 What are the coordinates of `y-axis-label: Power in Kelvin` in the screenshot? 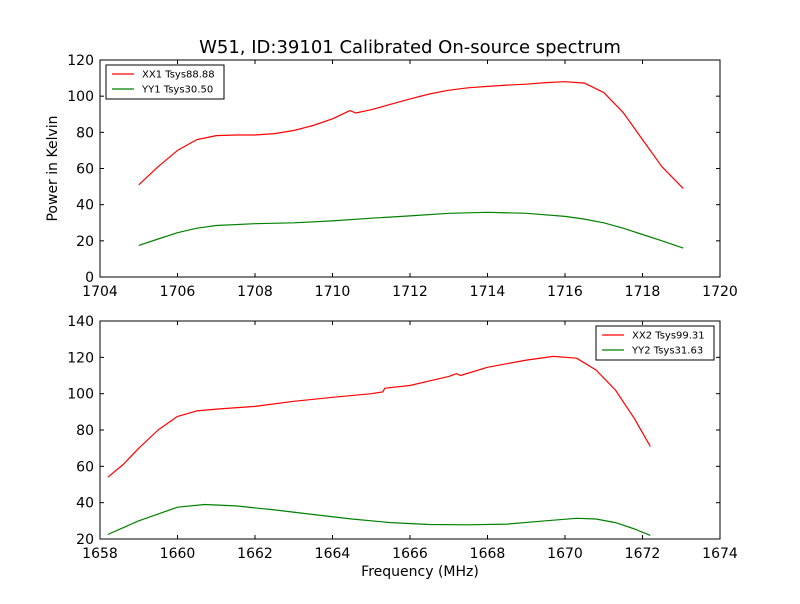 It's located at (53, 168).